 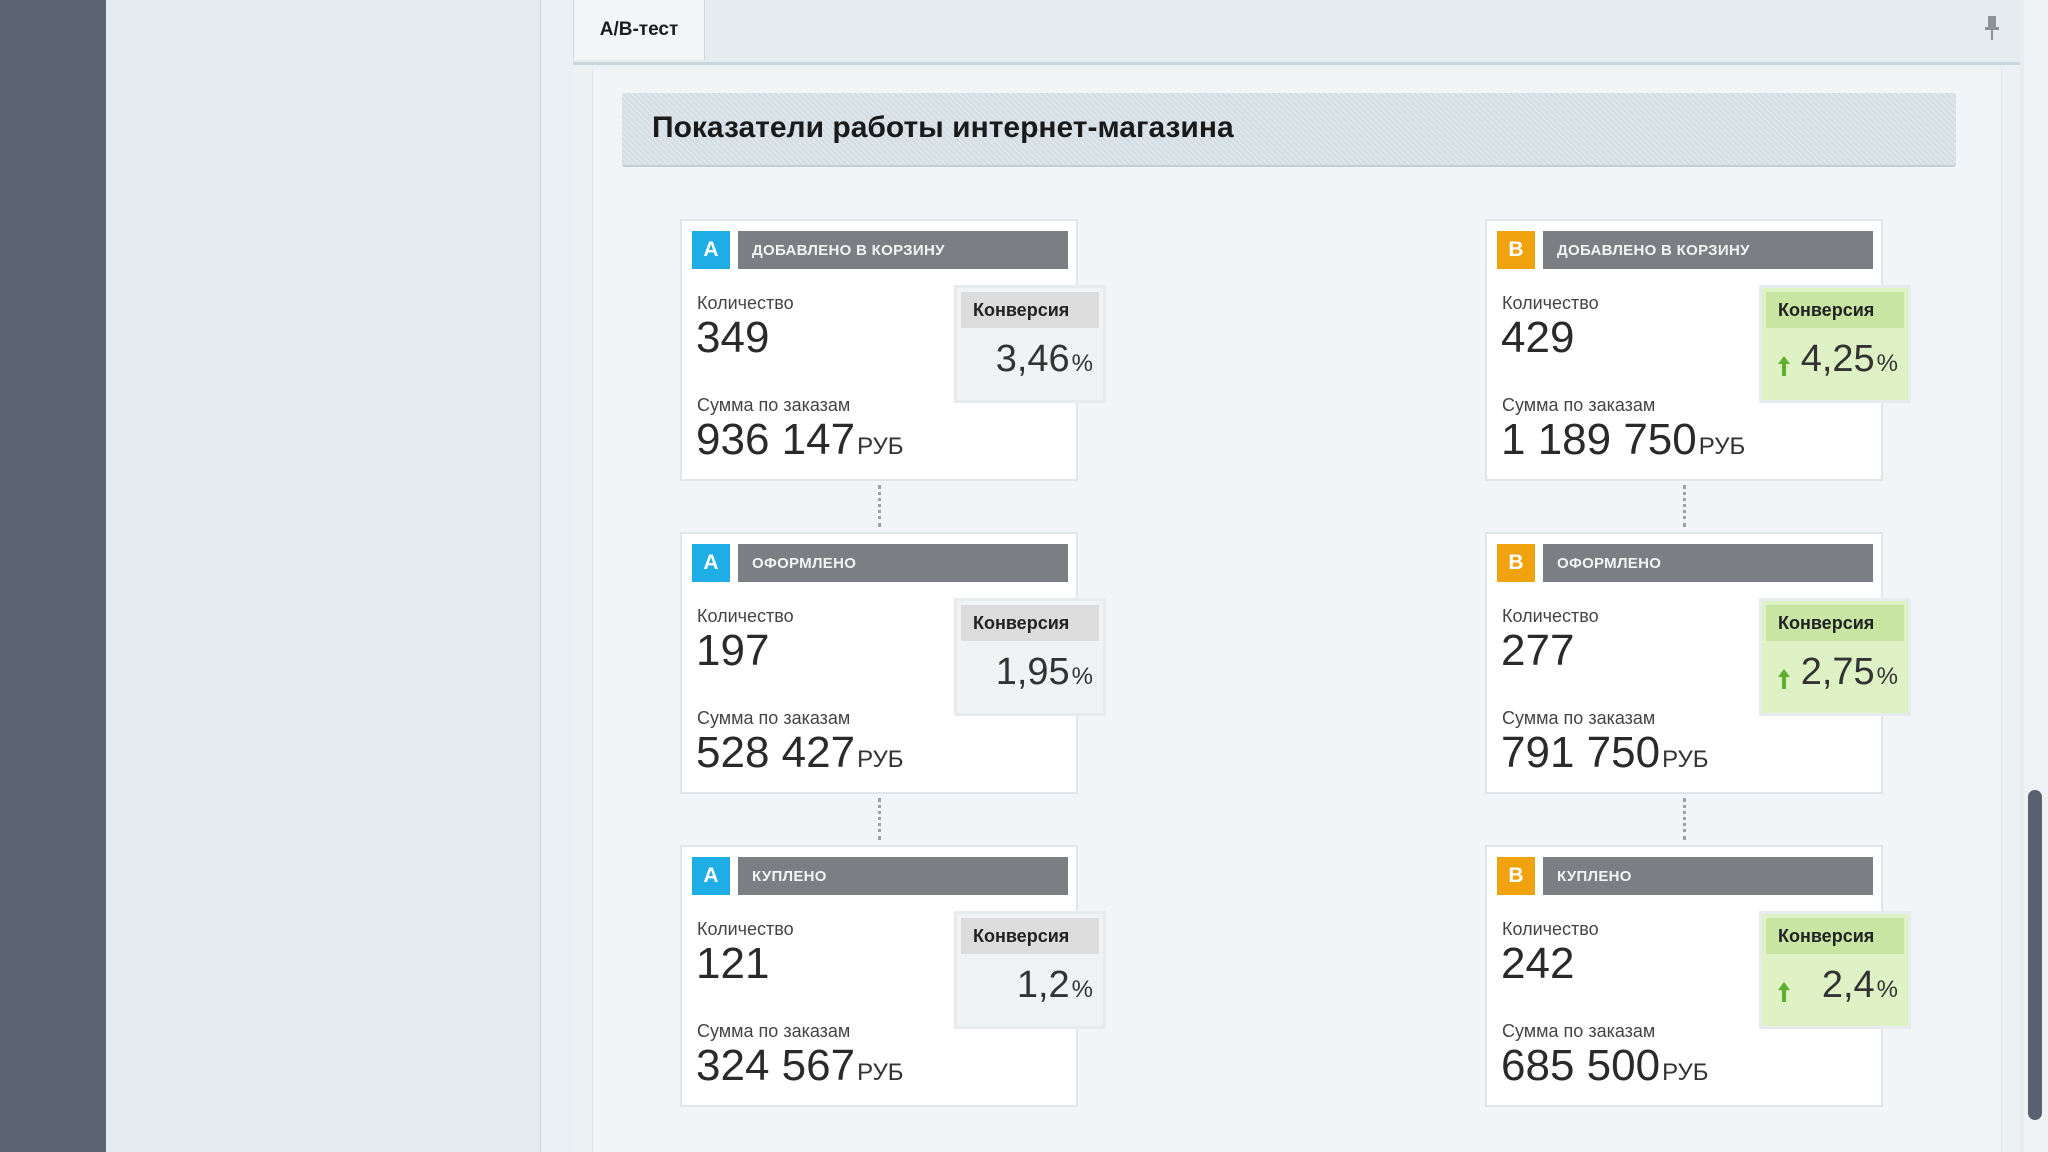 What do you see at coordinates (1538, 337) in the screenshot?
I see `quantity-value: 429` at bounding box center [1538, 337].